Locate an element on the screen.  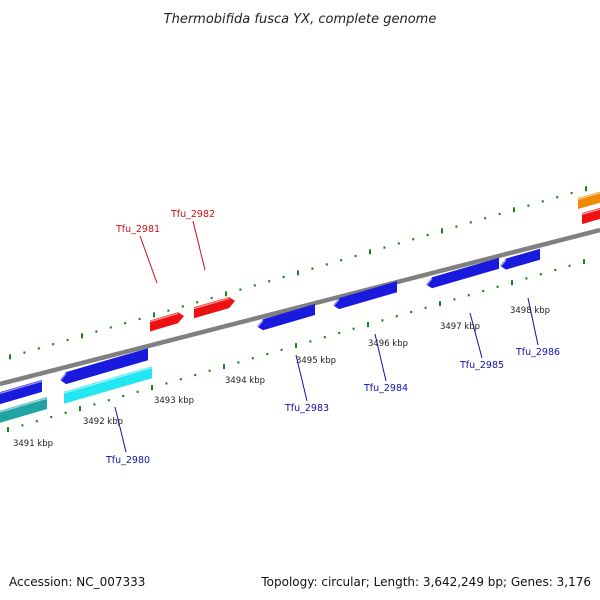
gene-label-tfu-2983: Tfu_2983 is located at coordinates (306, 408).